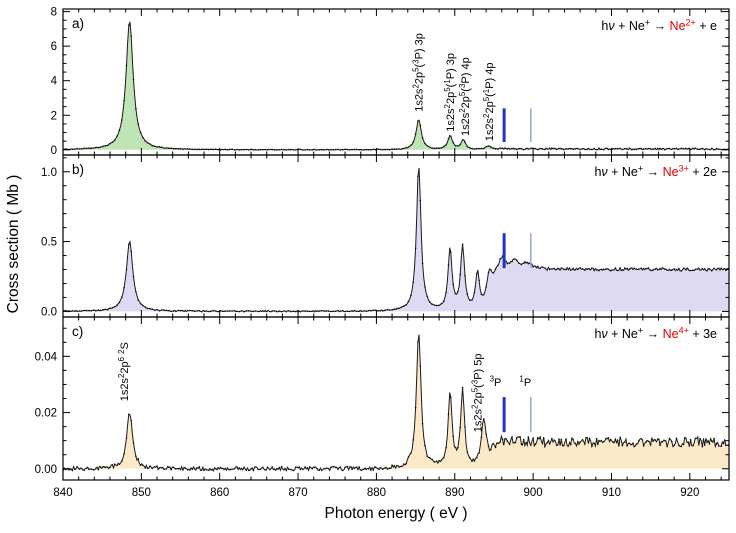 This screenshot has height=533, width=736. Describe the element at coordinates (533, 493) in the screenshot. I see `x-tick-label: 900` at that location.